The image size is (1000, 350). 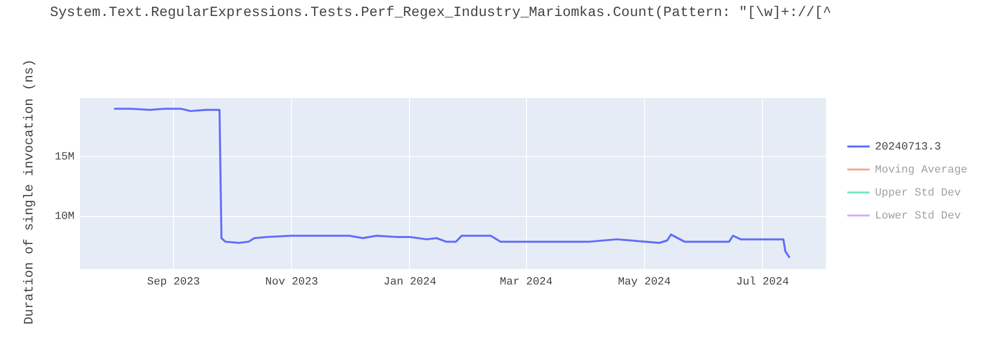 I want to click on legend-label: Lower Std Dev, so click(x=918, y=216).